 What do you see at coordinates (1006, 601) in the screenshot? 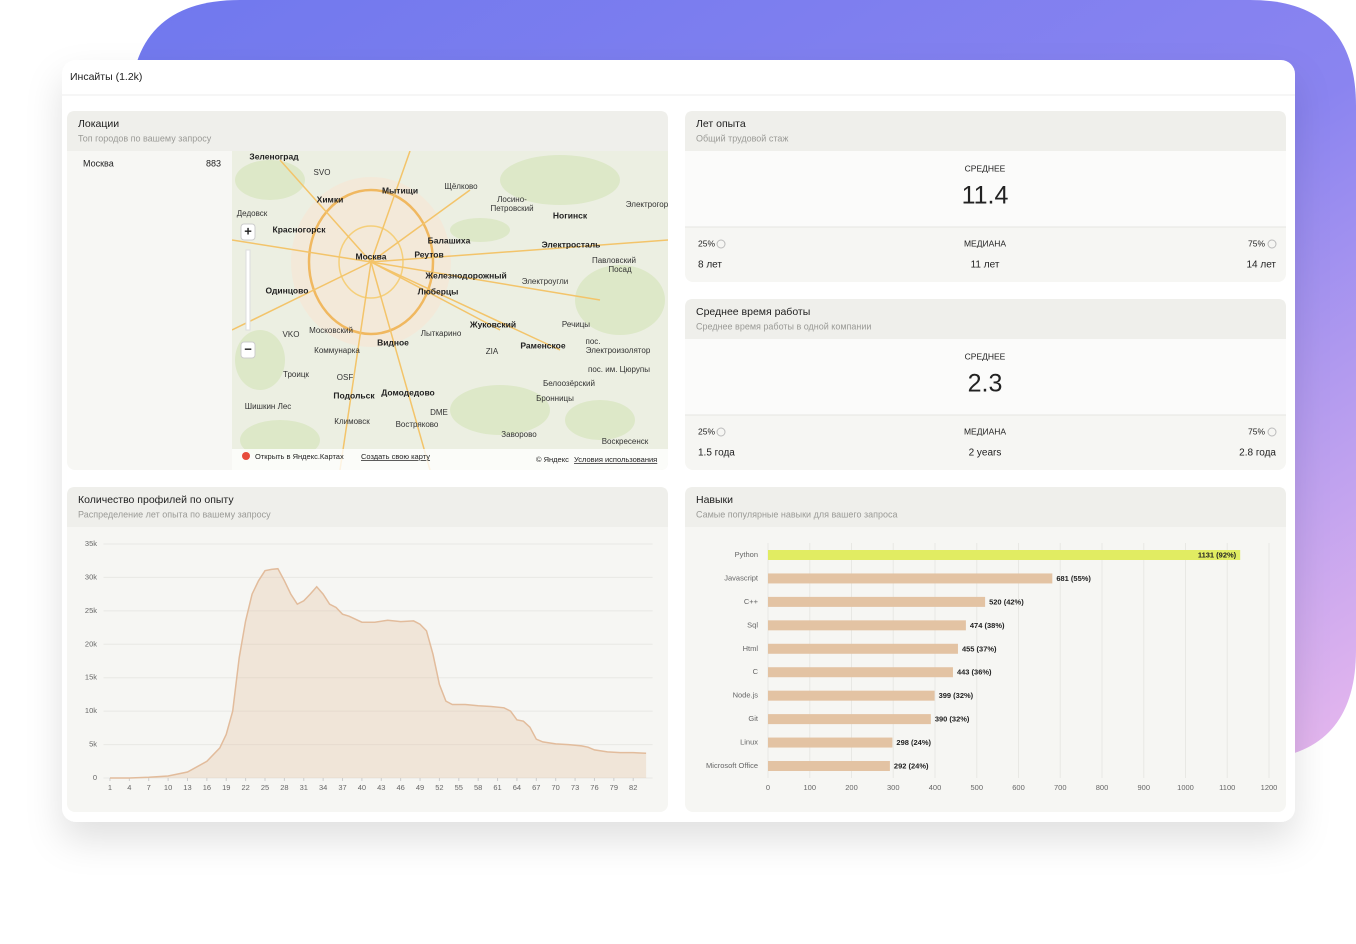
I see `value-label: 520 (42%)` at bounding box center [1006, 601].